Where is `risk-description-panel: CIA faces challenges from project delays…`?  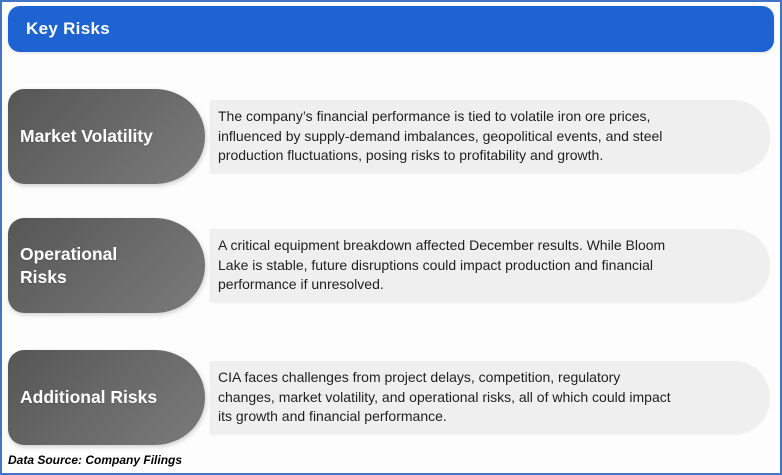
risk-description-panel: CIA faces challenges from project delays… is located at coordinates (490, 397).